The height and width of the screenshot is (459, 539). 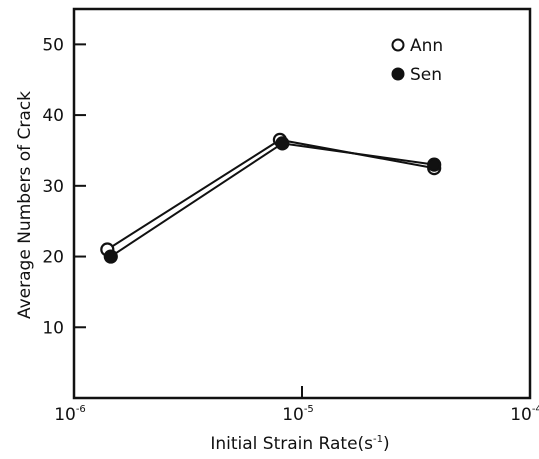 What do you see at coordinates (53, 328) in the screenshot?
I see `y-tick-label: 10` at bounding box center [53, 328].